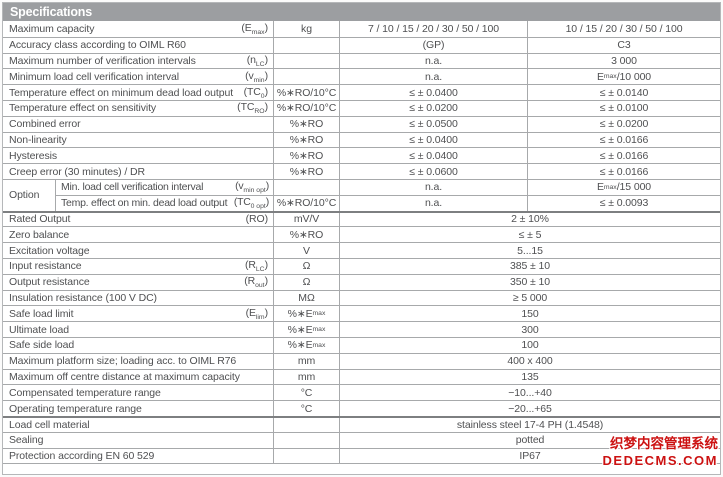 The width and height of the screenshot is (723, 477). Describe the element at coordinates (77, 171) in the screenshot. I see `spec-label: Creep error (30 minutes) / DR` at that location.